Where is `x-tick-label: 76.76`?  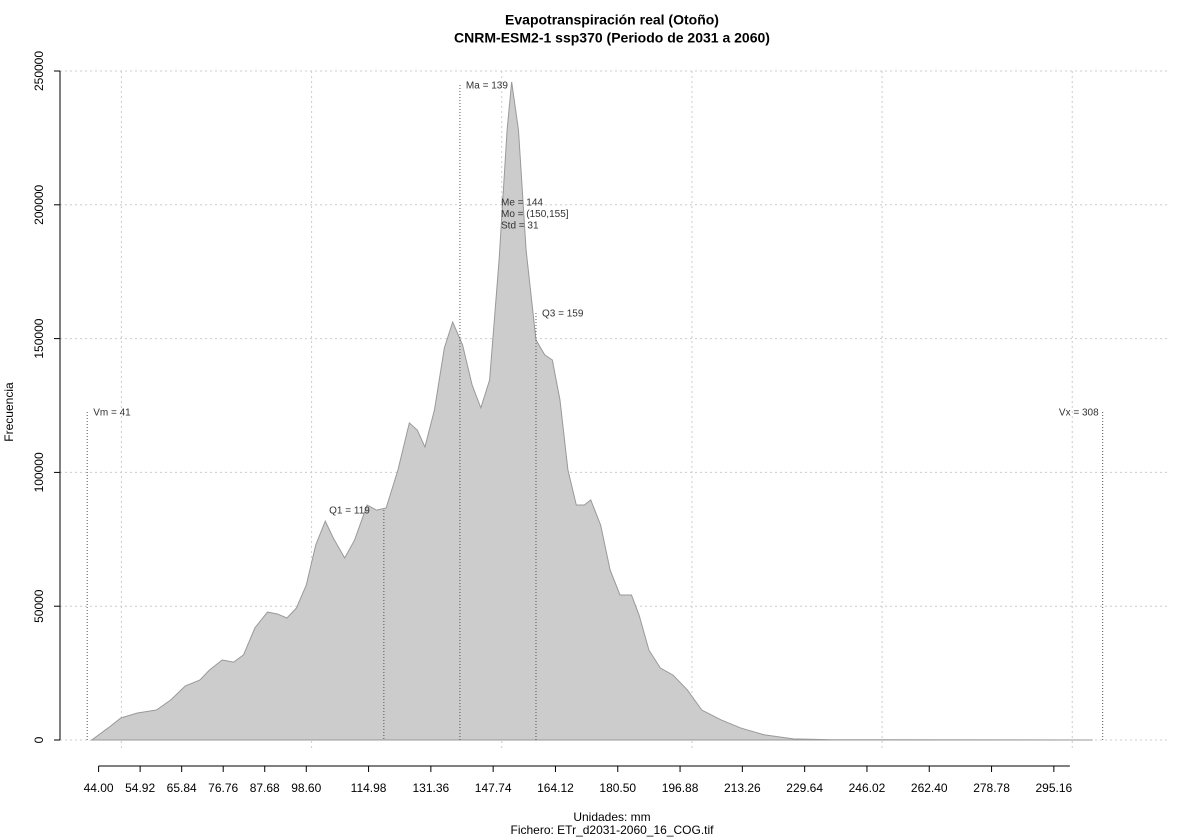 x-tick-label: 76.76 is located at coordinates (223, 788).